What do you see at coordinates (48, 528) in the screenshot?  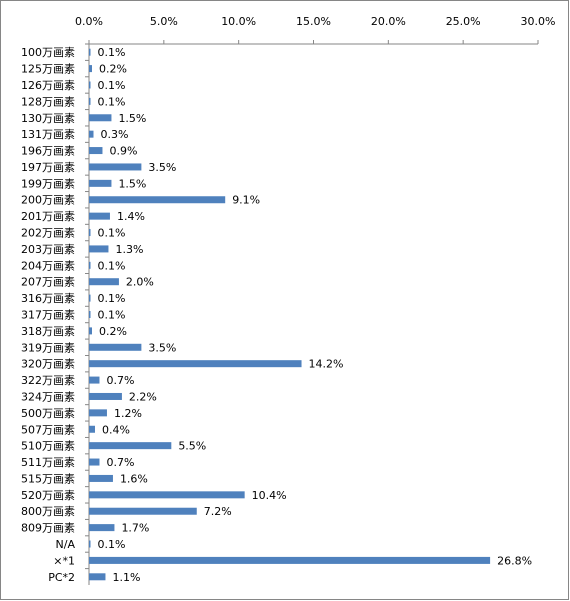 I see `y-tick-label: 809万画素` at bounding box center [48, 528].